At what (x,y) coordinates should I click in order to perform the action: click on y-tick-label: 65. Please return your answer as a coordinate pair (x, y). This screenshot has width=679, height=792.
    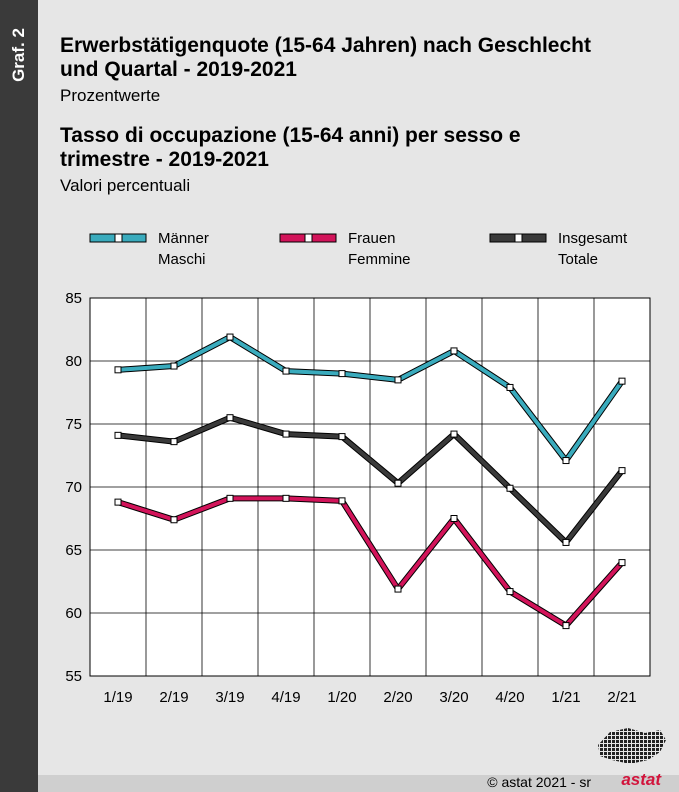
    Looking at the image, I should click on (73, 550).